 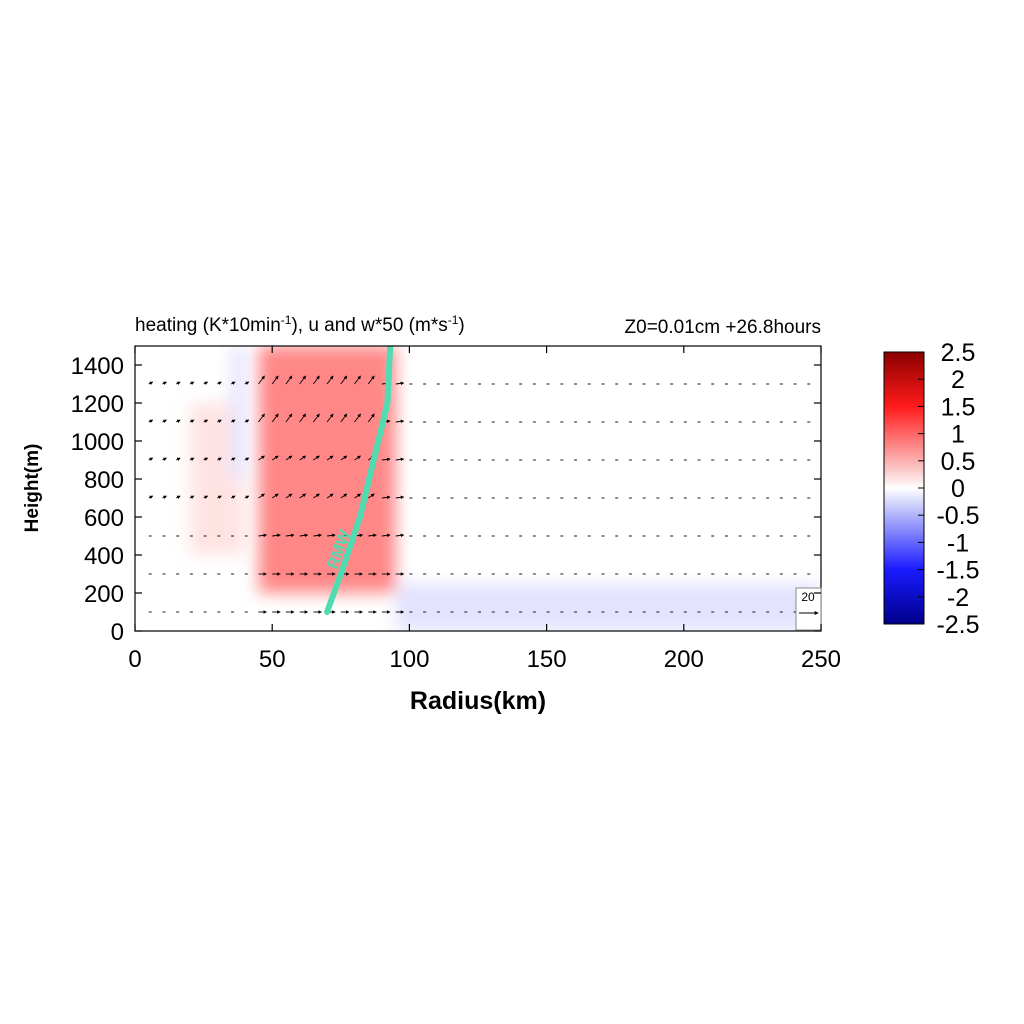 I want to click on y-tick-label: 1200, so click(x=97, y=404).